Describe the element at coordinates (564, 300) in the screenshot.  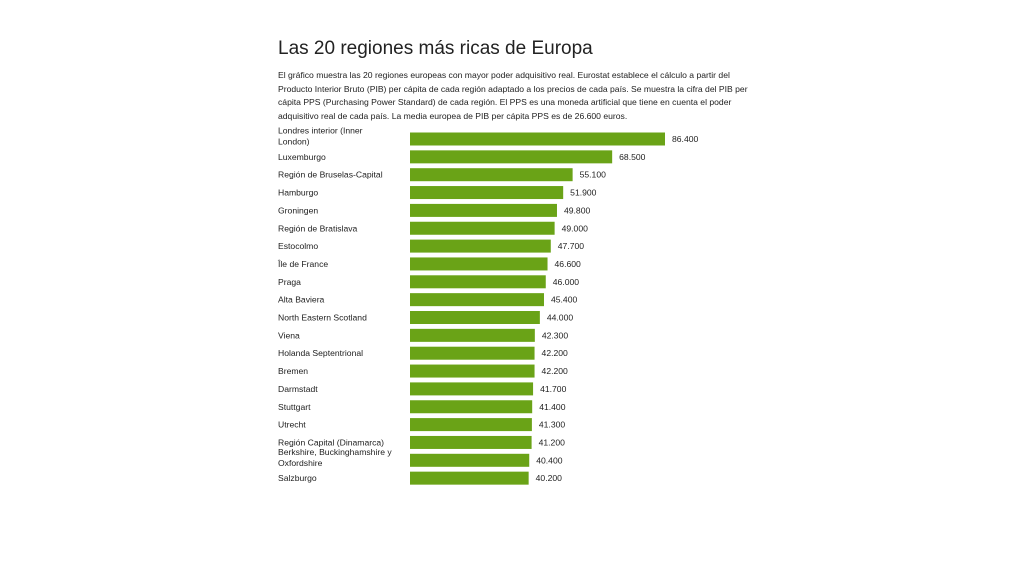
I see `value-label: 45.400` at that location.